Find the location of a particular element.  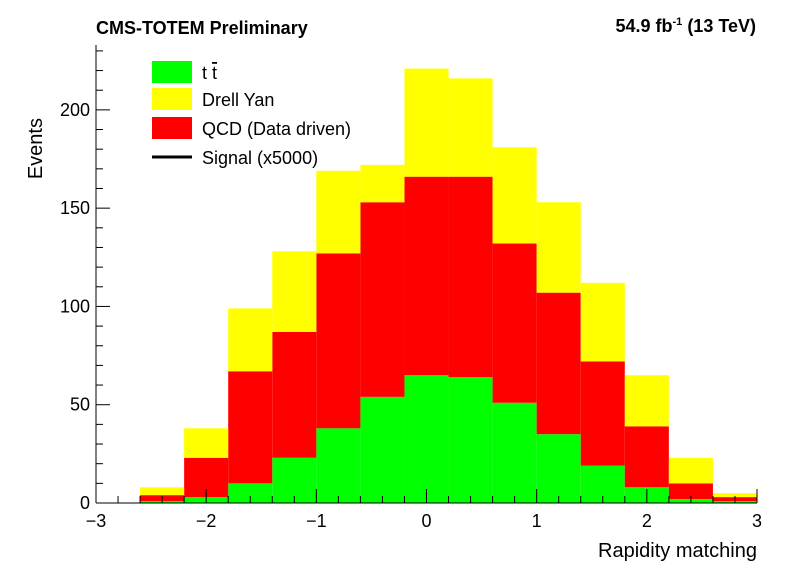

x-tick-label: −2 is located at coordinates (206, 521).